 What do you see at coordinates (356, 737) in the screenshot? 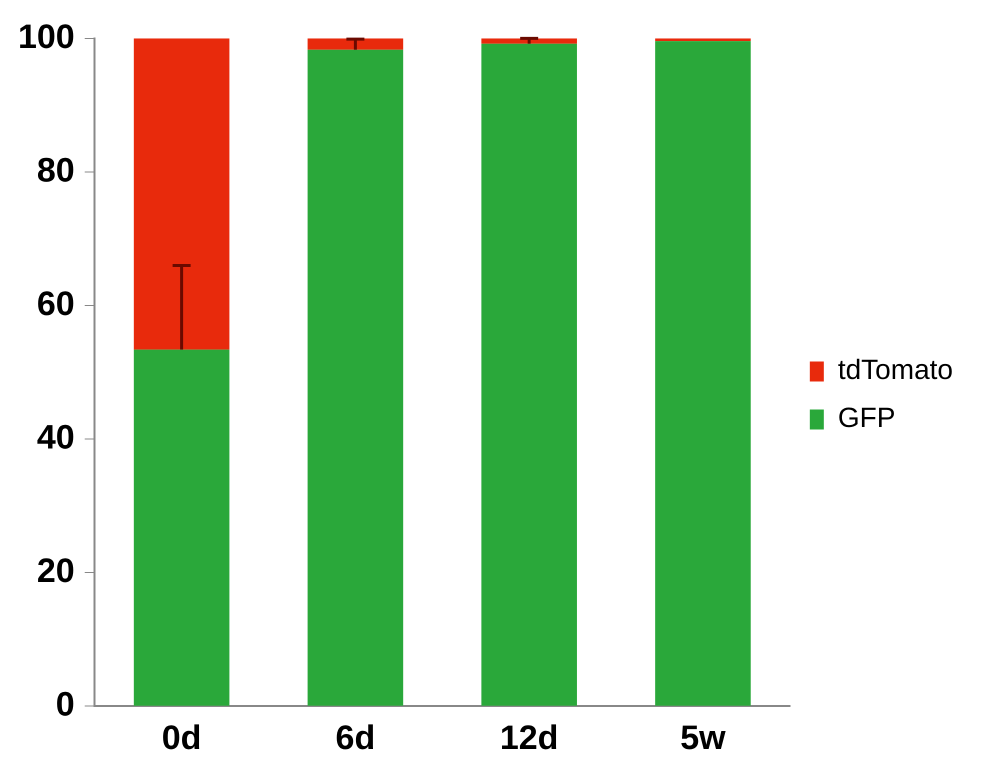
I see `x-tick-label: 6d` at bounding box center [356, 737].